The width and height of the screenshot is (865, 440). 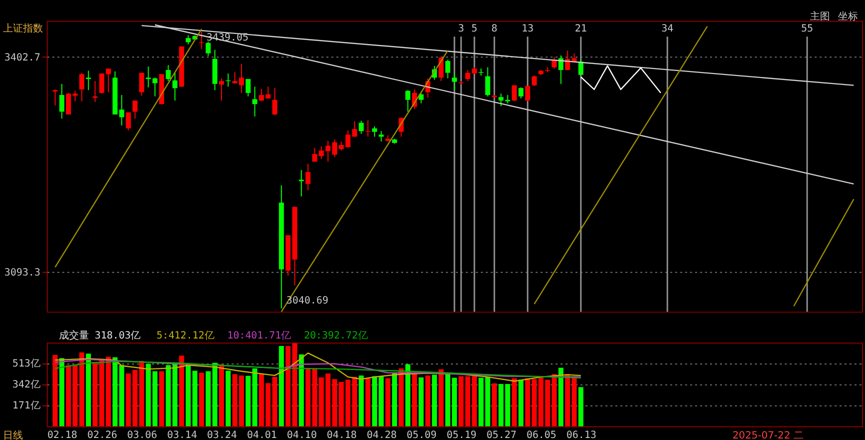 What do you see at coordinates (142, 435) in the screenshot?
I see `x-tick-label: 03.06` at bounding box center [142, 435].